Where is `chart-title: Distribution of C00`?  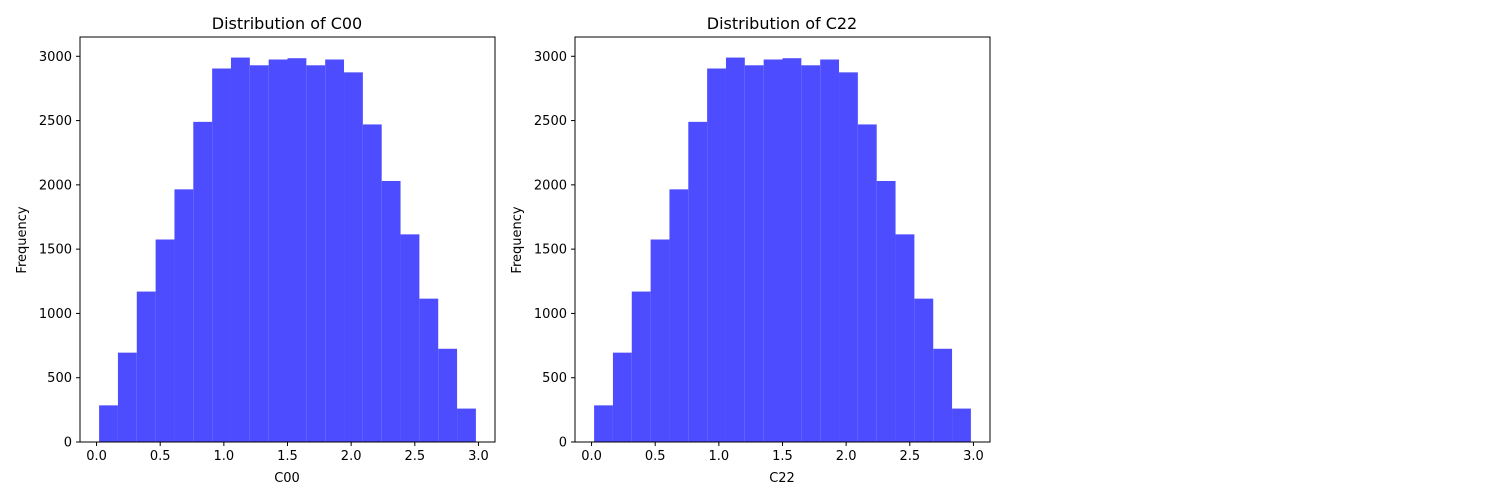
chart-title: Distribution of C00 is located at coordinates (287, 23).